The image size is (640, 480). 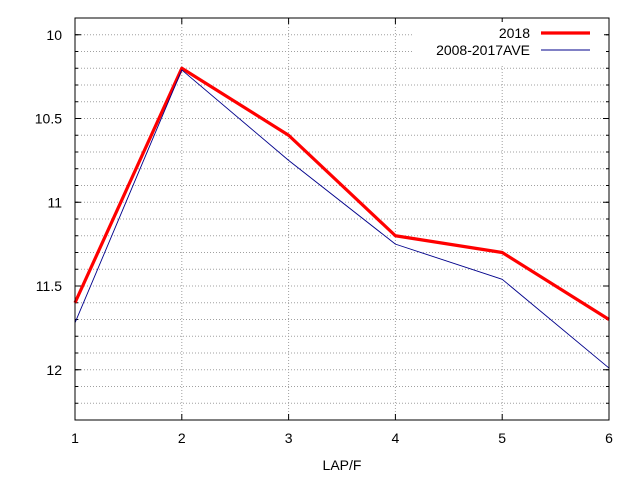 I want to click on y-tick-label: 11.5, so click(x=49, y=286).